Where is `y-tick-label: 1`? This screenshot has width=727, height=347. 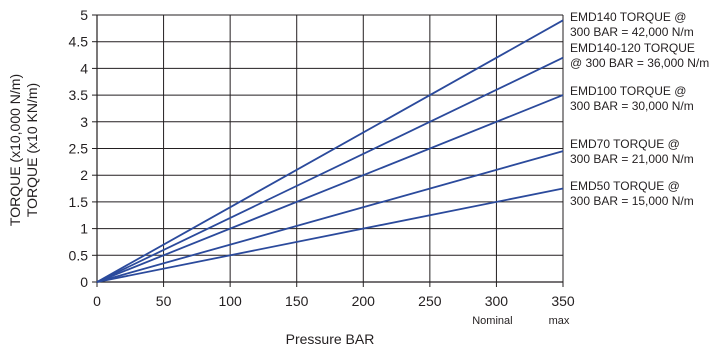 y-tick-label: 1 is located at coordinates (84, 229).